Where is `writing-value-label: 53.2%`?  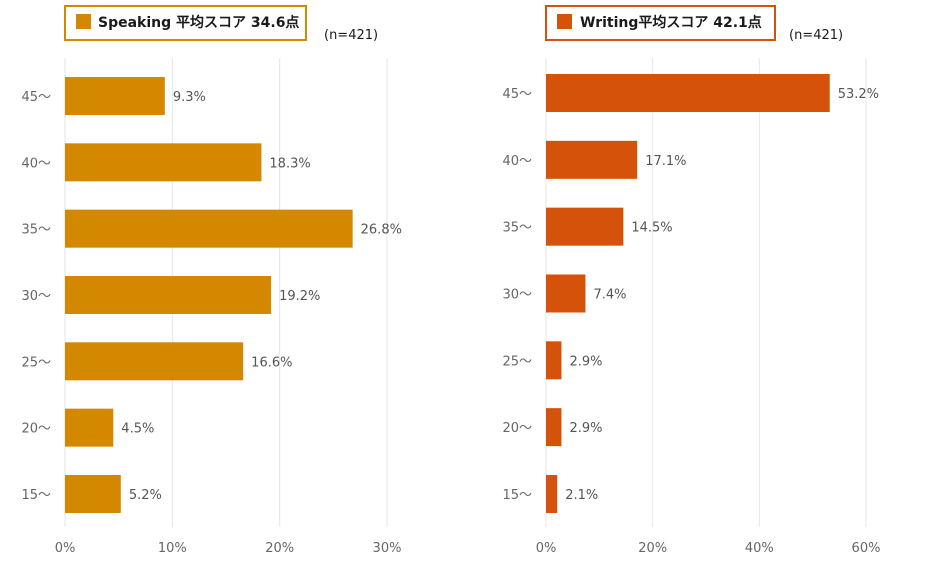 writing-value-label: 53.2% is located at coordinates (858, 94).